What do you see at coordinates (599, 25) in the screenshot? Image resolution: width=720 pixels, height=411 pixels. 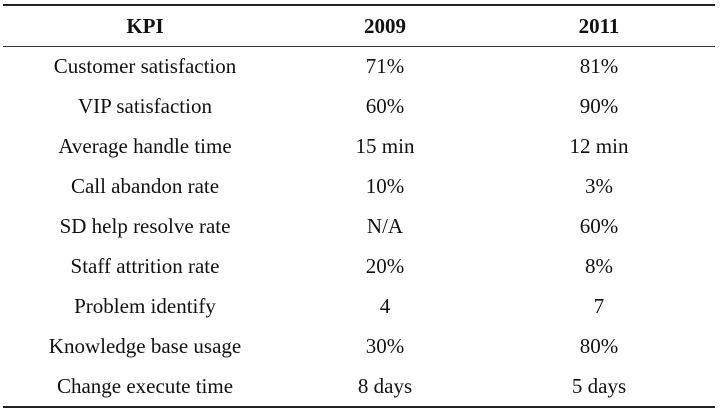 I see `column-header-2011: 2011` at bounding box center [599, 25].